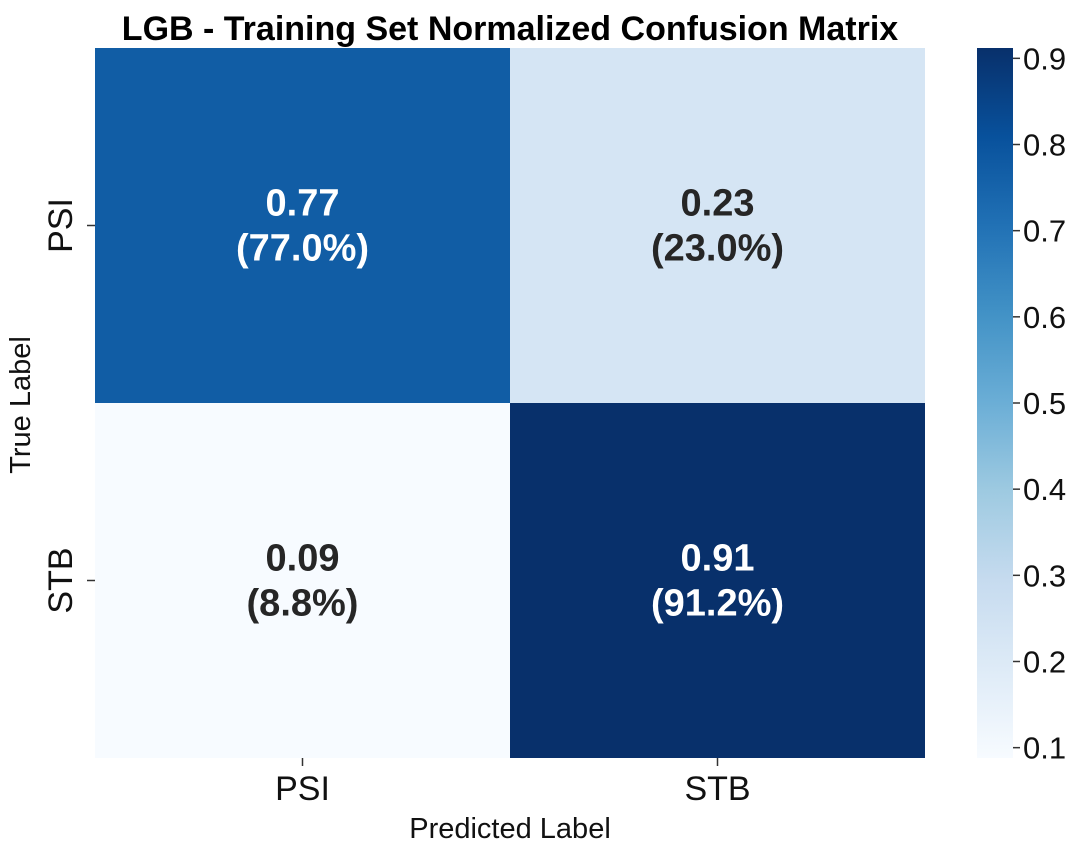  Describe the element at coordinates (995, 403) in the screenshot. I see `colorbar` at that location.